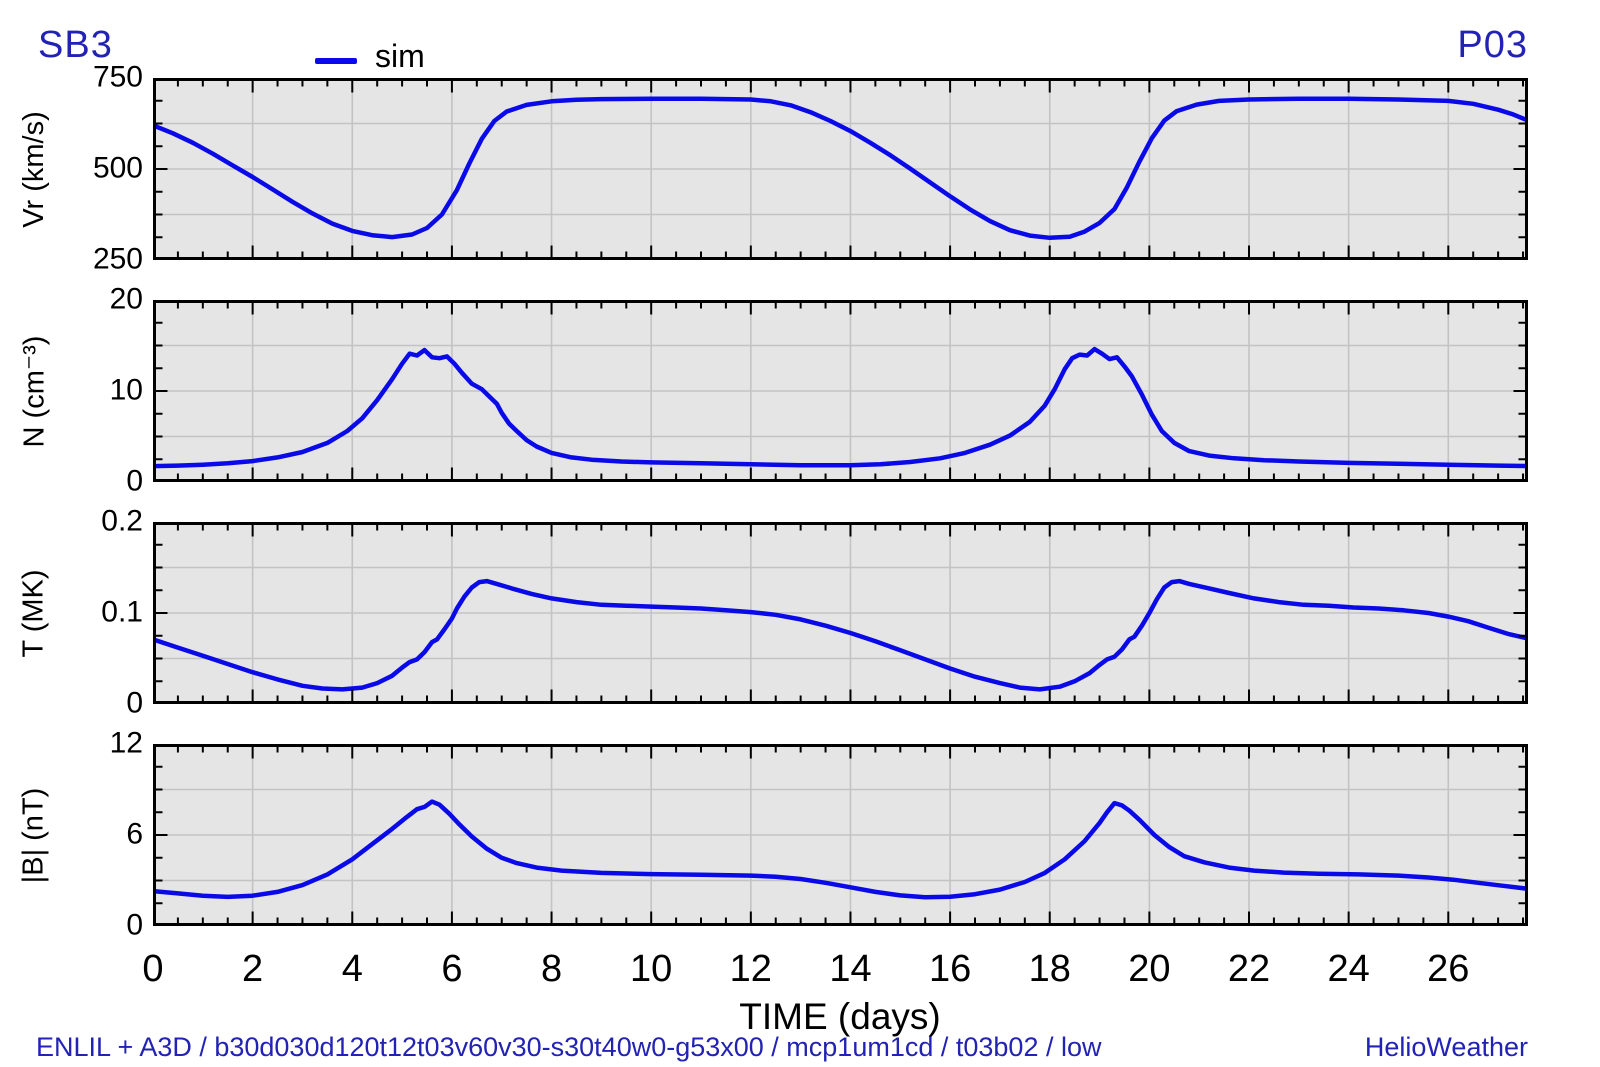  What do you see at coordinates (750, 969) in the screenshot?
I see `x-tick-label: 12` at bounding box center [750, 969].